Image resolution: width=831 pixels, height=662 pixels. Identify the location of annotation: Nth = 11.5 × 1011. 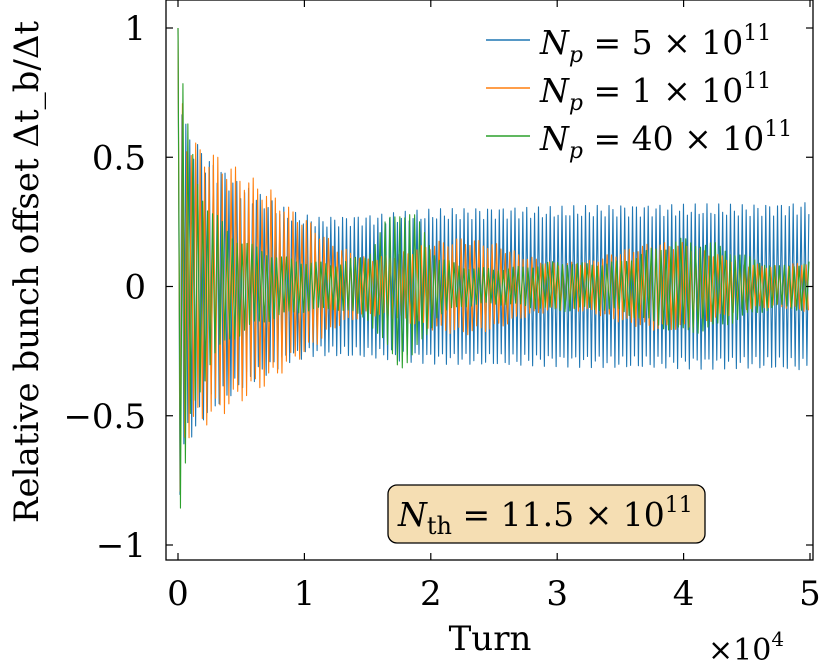
(546, 514).